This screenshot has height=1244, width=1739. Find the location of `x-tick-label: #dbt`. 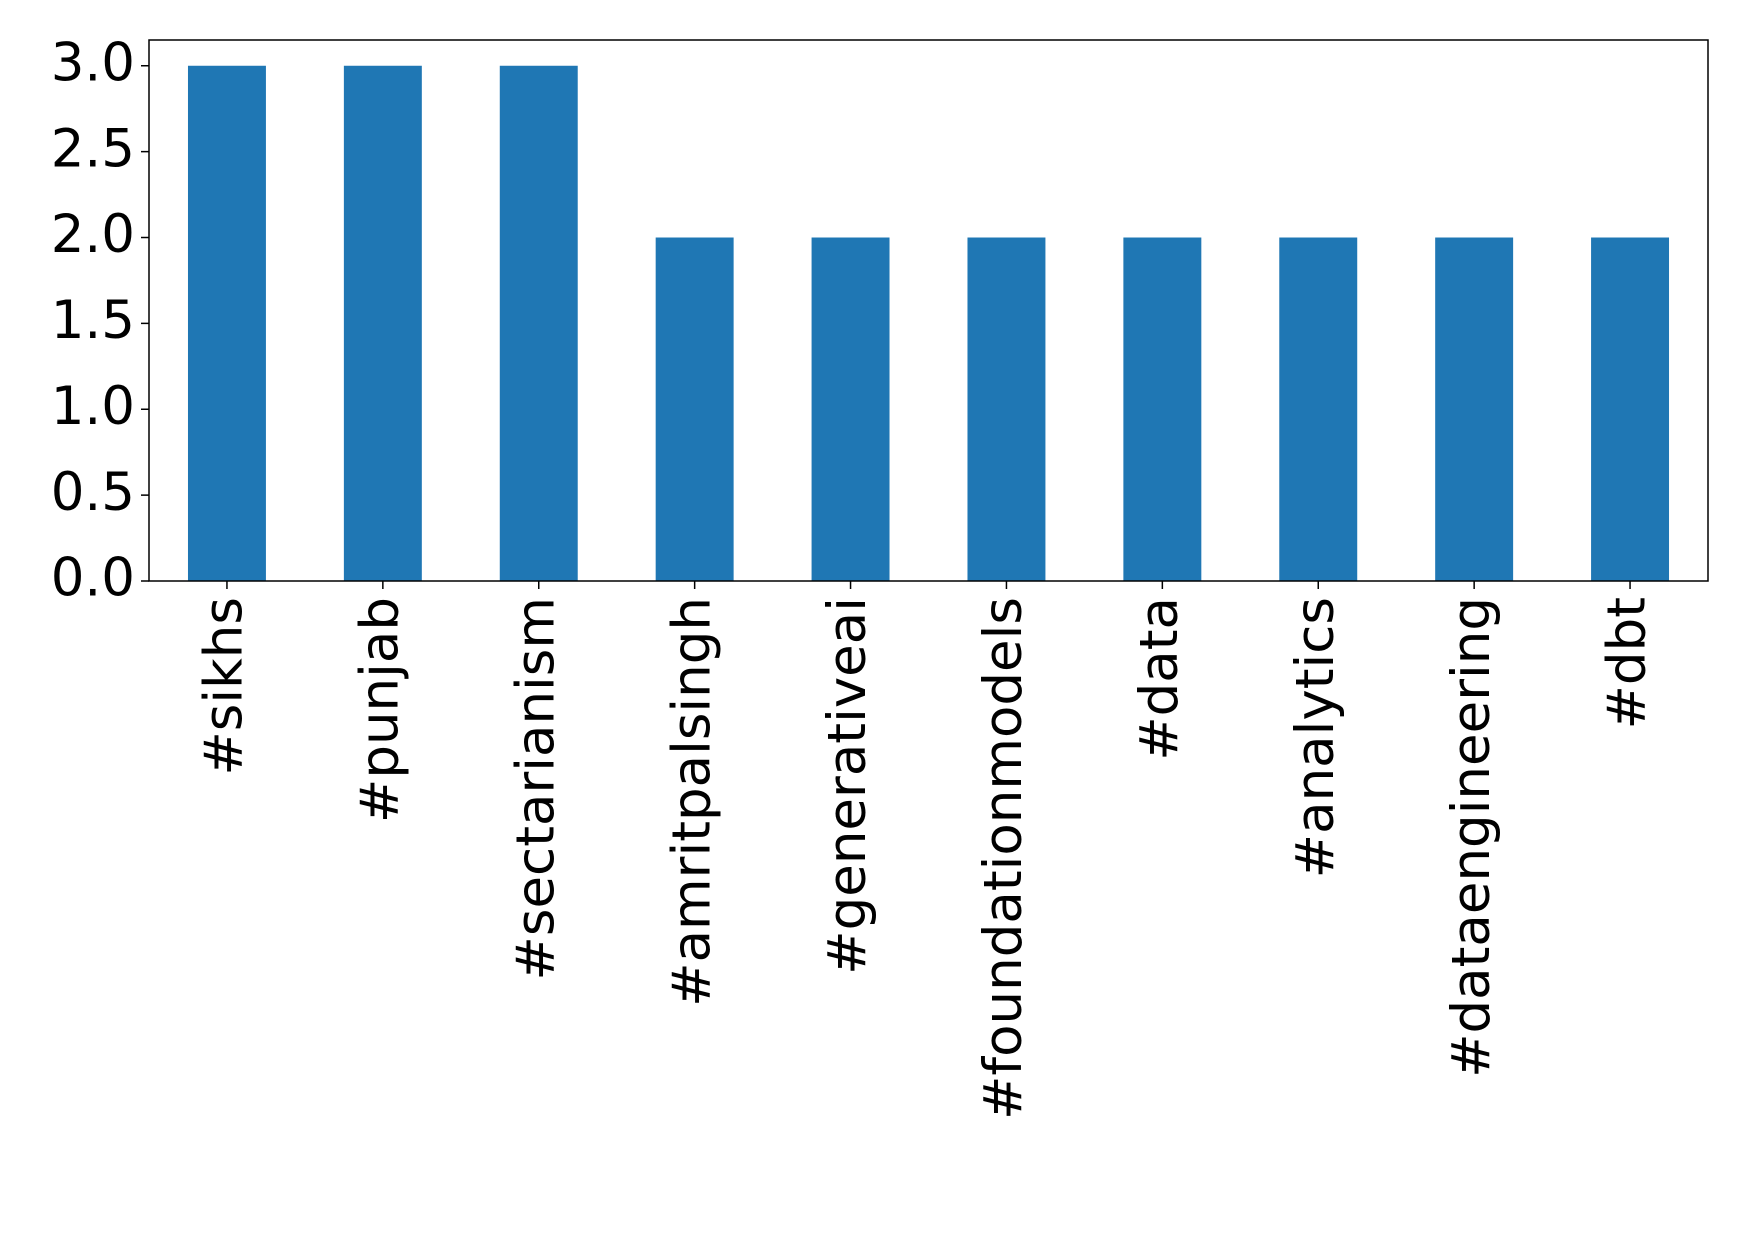

x-tick-label: #dbt is located at coordinates (1627, 663).